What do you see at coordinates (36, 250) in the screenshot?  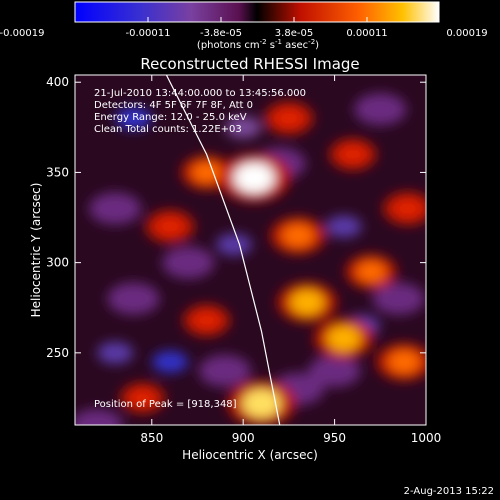 I see `y-axis-label: Heliocentric Y (arcsec)` at bounding box center [36, 250].